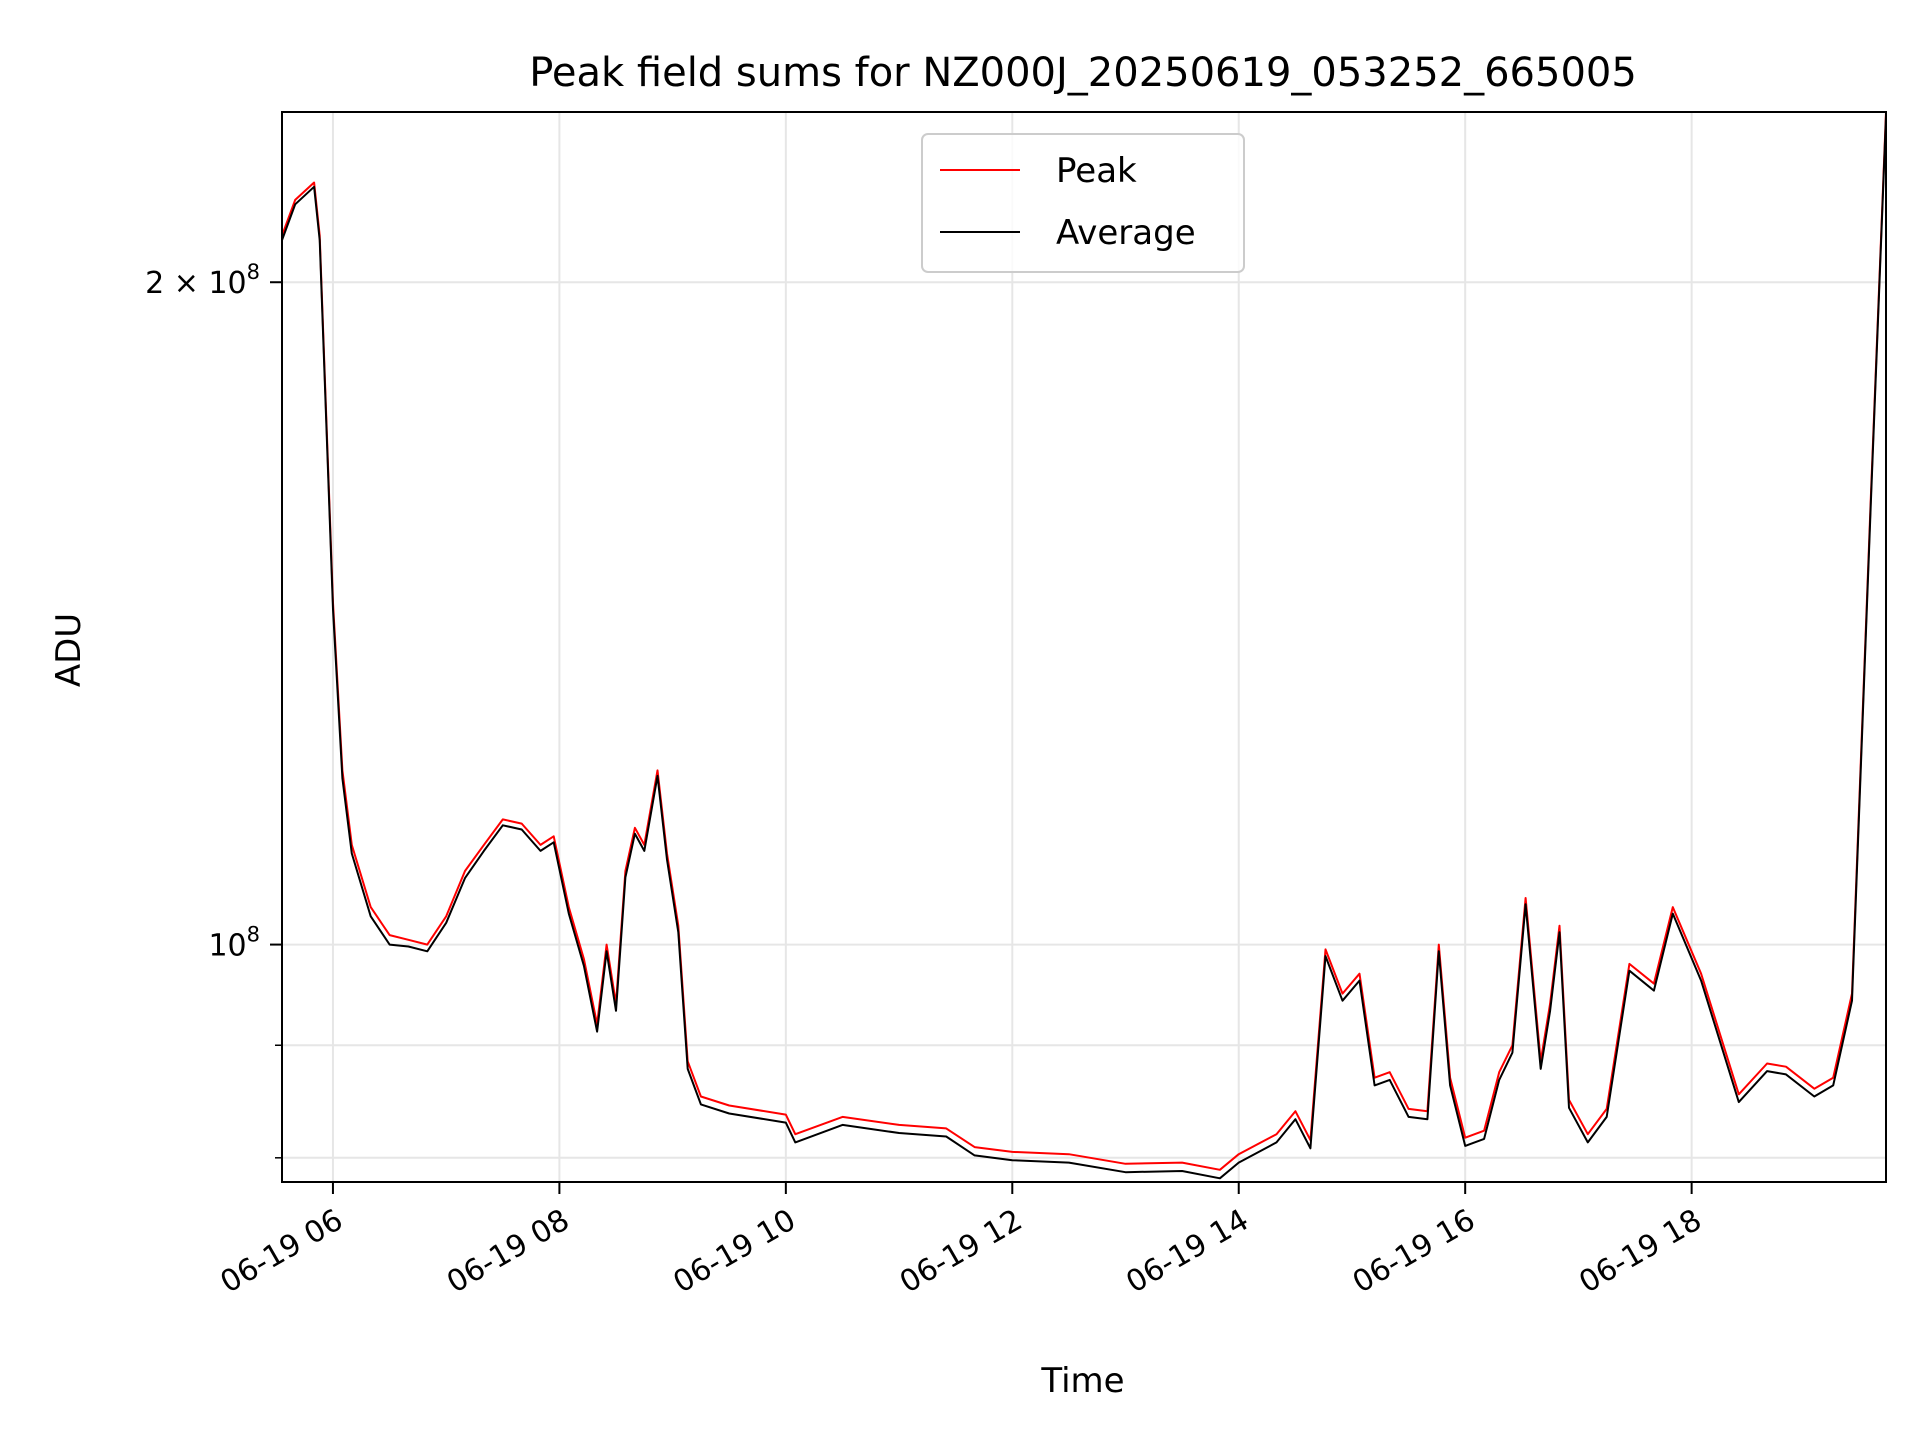 This screenshot has width=1920, height=1444. I want to click on x-axis-label: Time, so click(1082, 1381).